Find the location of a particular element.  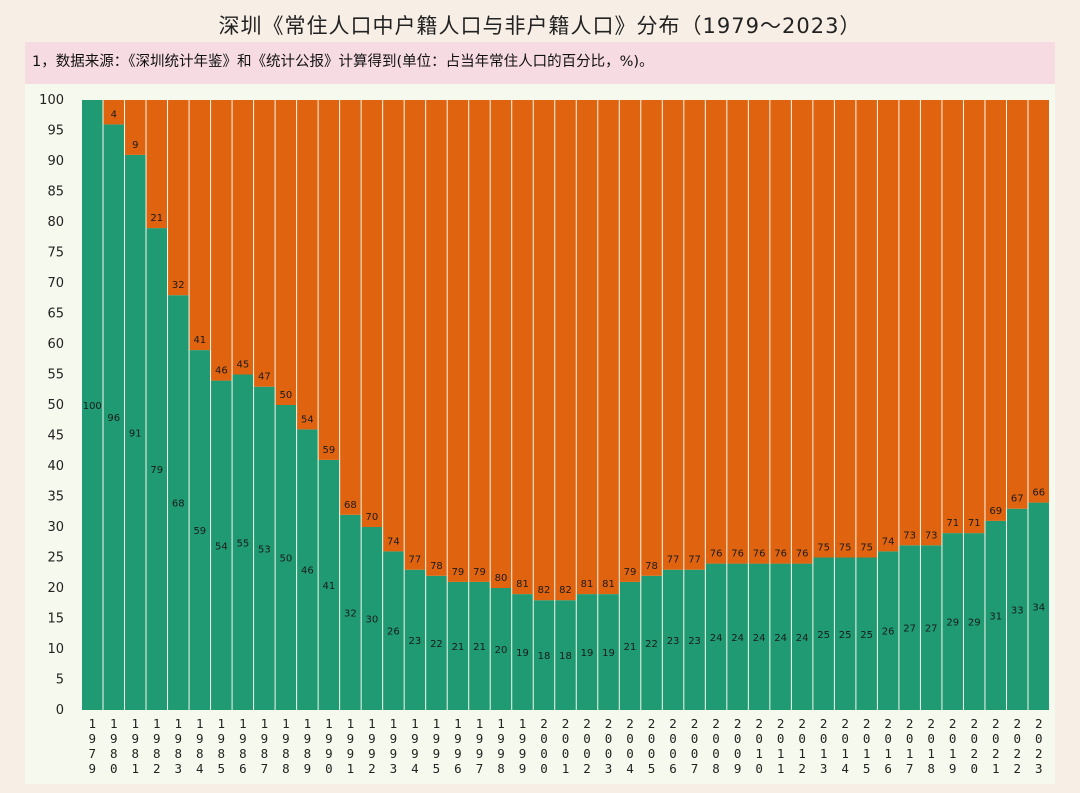

data-label-registered: 91 is located at coordinates (135, 433).